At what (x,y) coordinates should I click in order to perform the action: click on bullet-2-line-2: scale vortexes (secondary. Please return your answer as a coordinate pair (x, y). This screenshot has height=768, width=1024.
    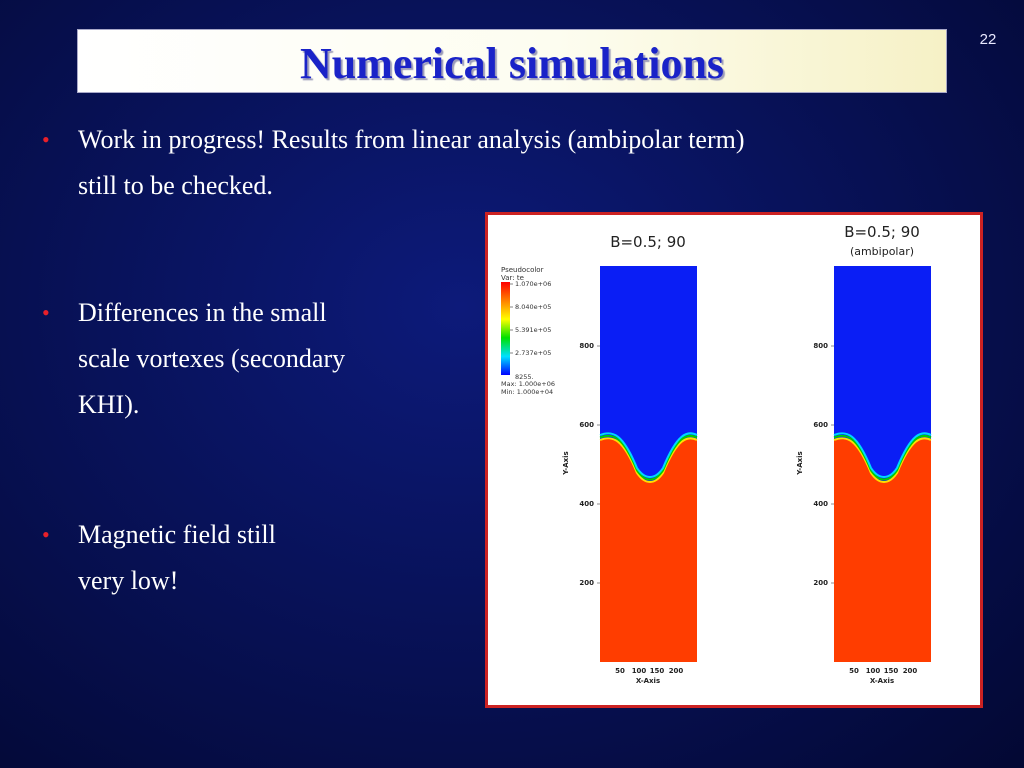
    Looking at the image, I should click on (212, 358).